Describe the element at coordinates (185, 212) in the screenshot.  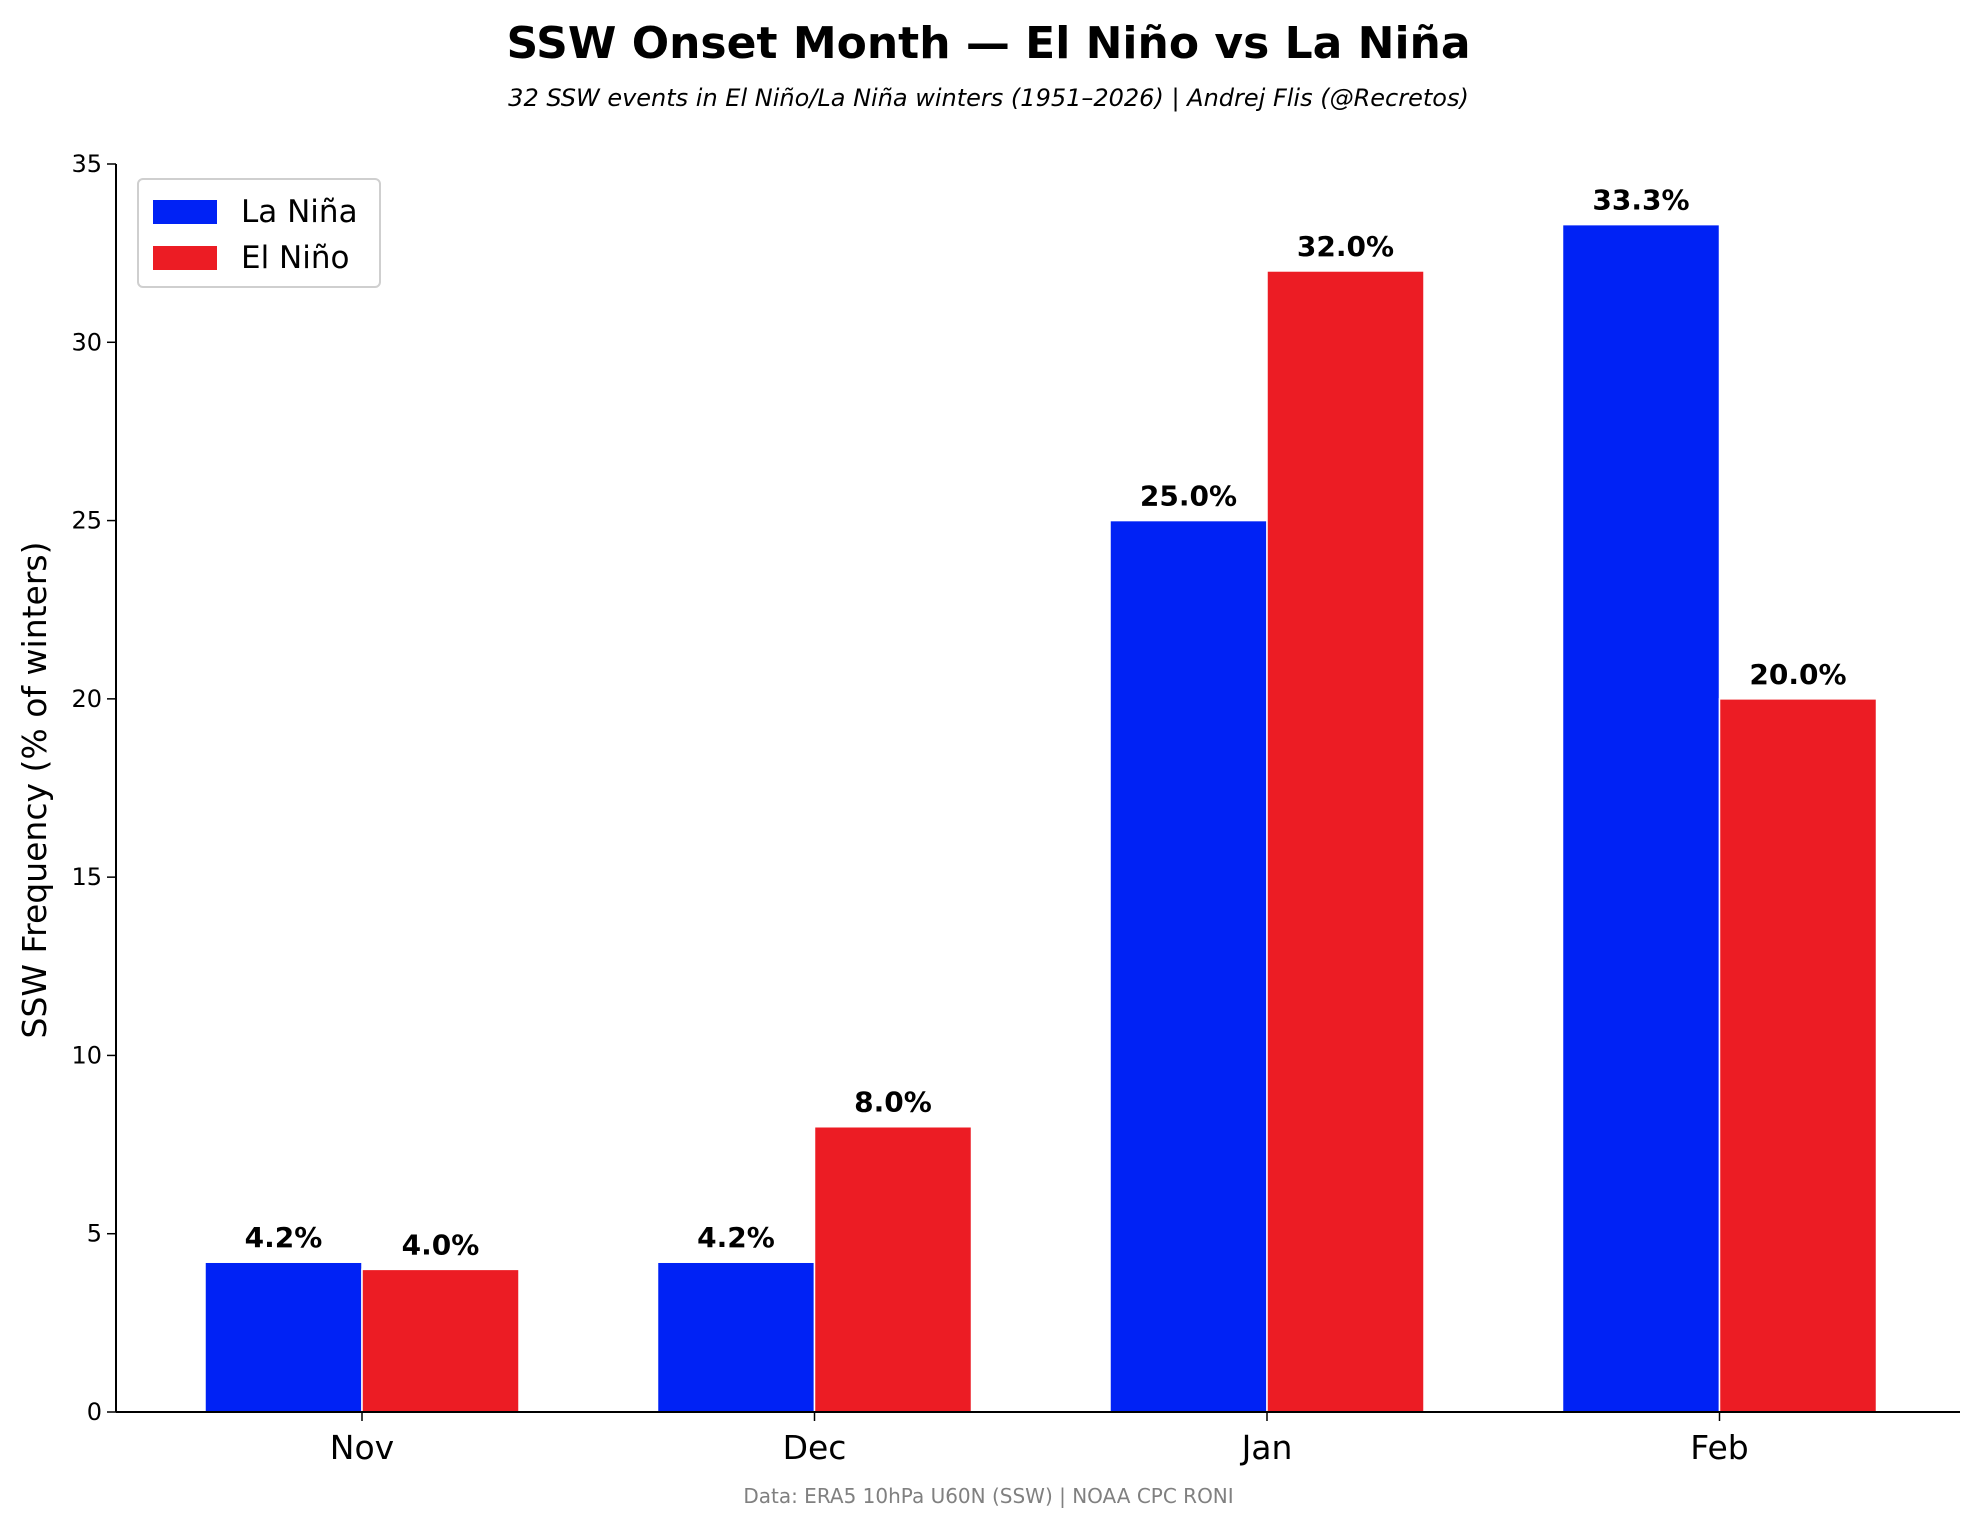
I see `legend-swatch-la-nina` at that location.